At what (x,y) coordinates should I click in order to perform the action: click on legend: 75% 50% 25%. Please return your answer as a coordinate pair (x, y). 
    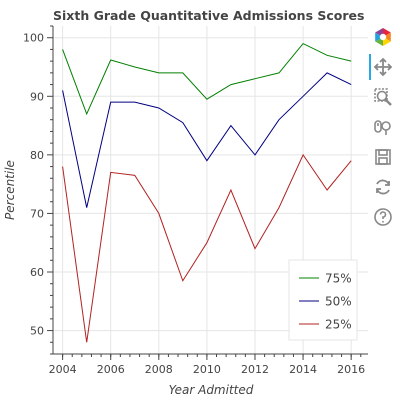
    Looking at the image, I should click on (323, 300).